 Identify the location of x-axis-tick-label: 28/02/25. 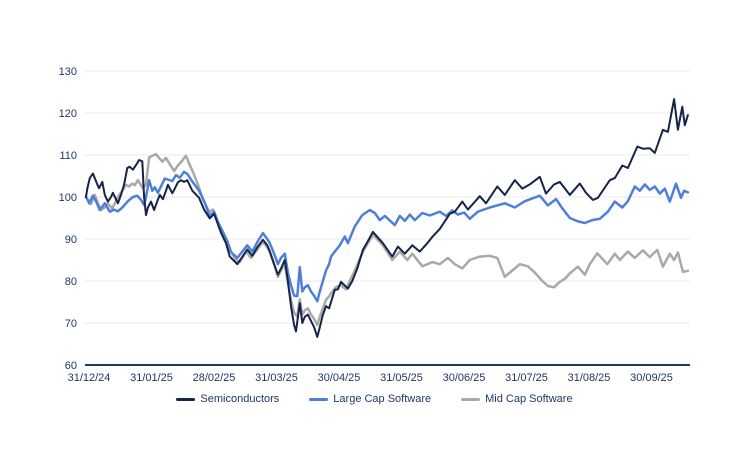
(214, 378).